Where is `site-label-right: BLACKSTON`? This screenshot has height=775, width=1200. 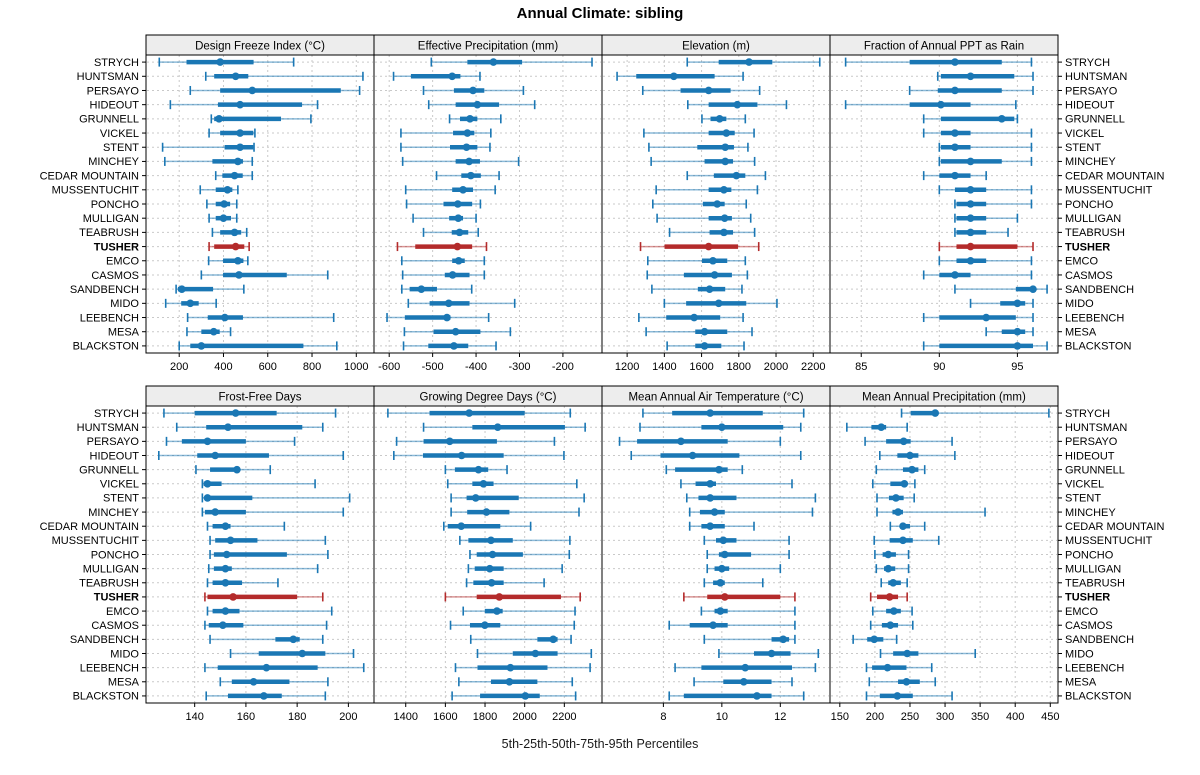 site-label-right: BLACKSTON is located at coordinates (1098, 347).